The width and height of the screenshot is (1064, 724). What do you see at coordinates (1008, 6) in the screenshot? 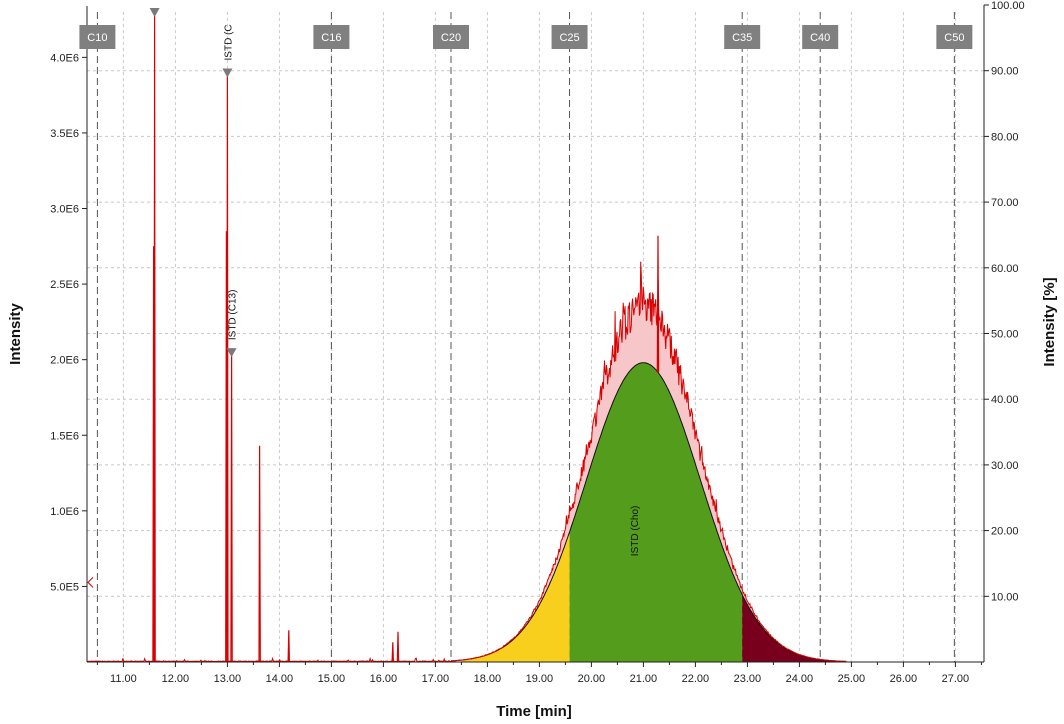
I see `y-right-tick-label: 100.00` at bounding box center [1008, 6].